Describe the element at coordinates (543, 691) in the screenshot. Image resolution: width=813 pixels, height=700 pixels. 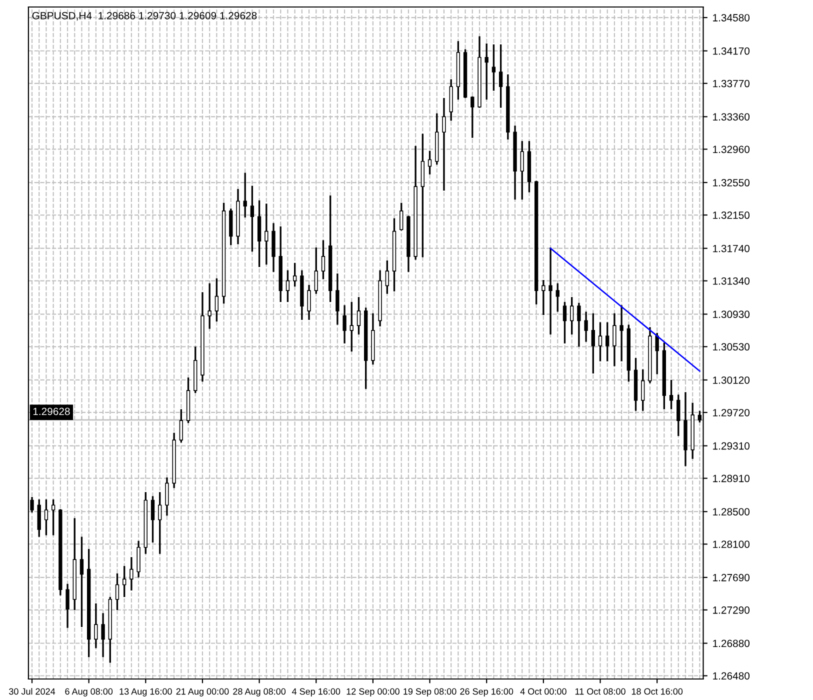
I see `x-tick-label: 4 Oct 00:00` at that location.